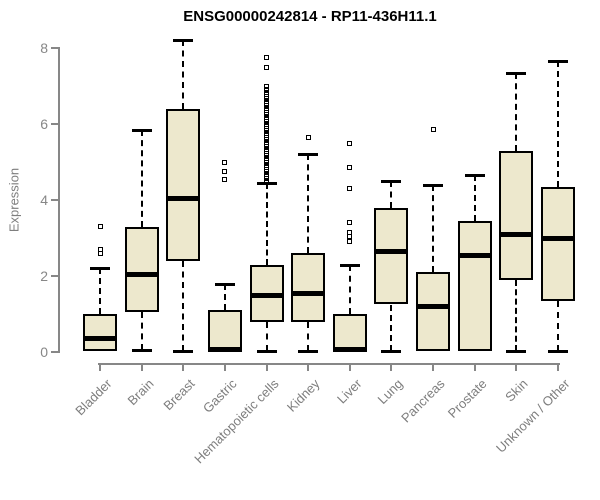 The width and height of the screenshot is (600, 500). What do you see at coordinates (310, 16) in the screenshot?
I see `chart-title: ENSG00000242814 - RP11-436H11.1` at bounding box center [310, 16].